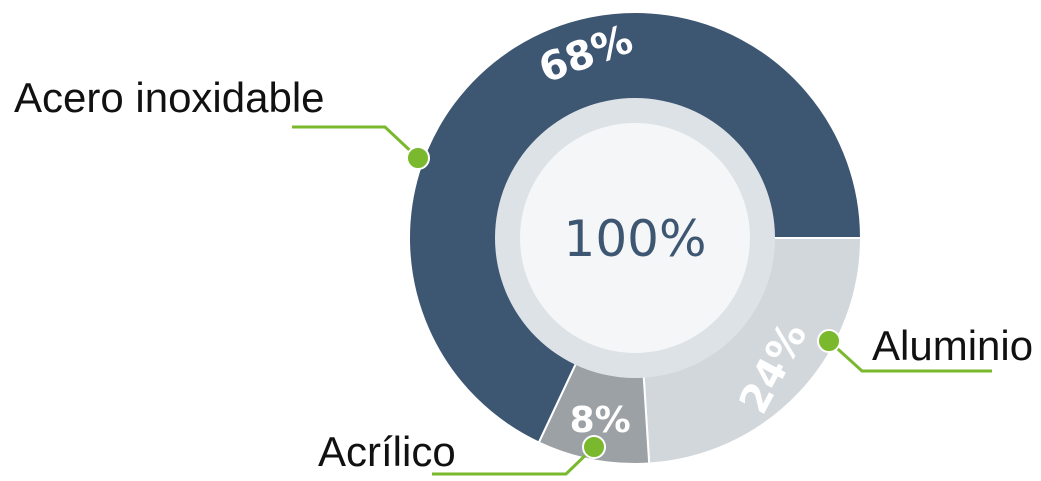 Image resolution: width=1041 pixels, height=481 pixels. I want to click on inner-core, so click(635, 238).